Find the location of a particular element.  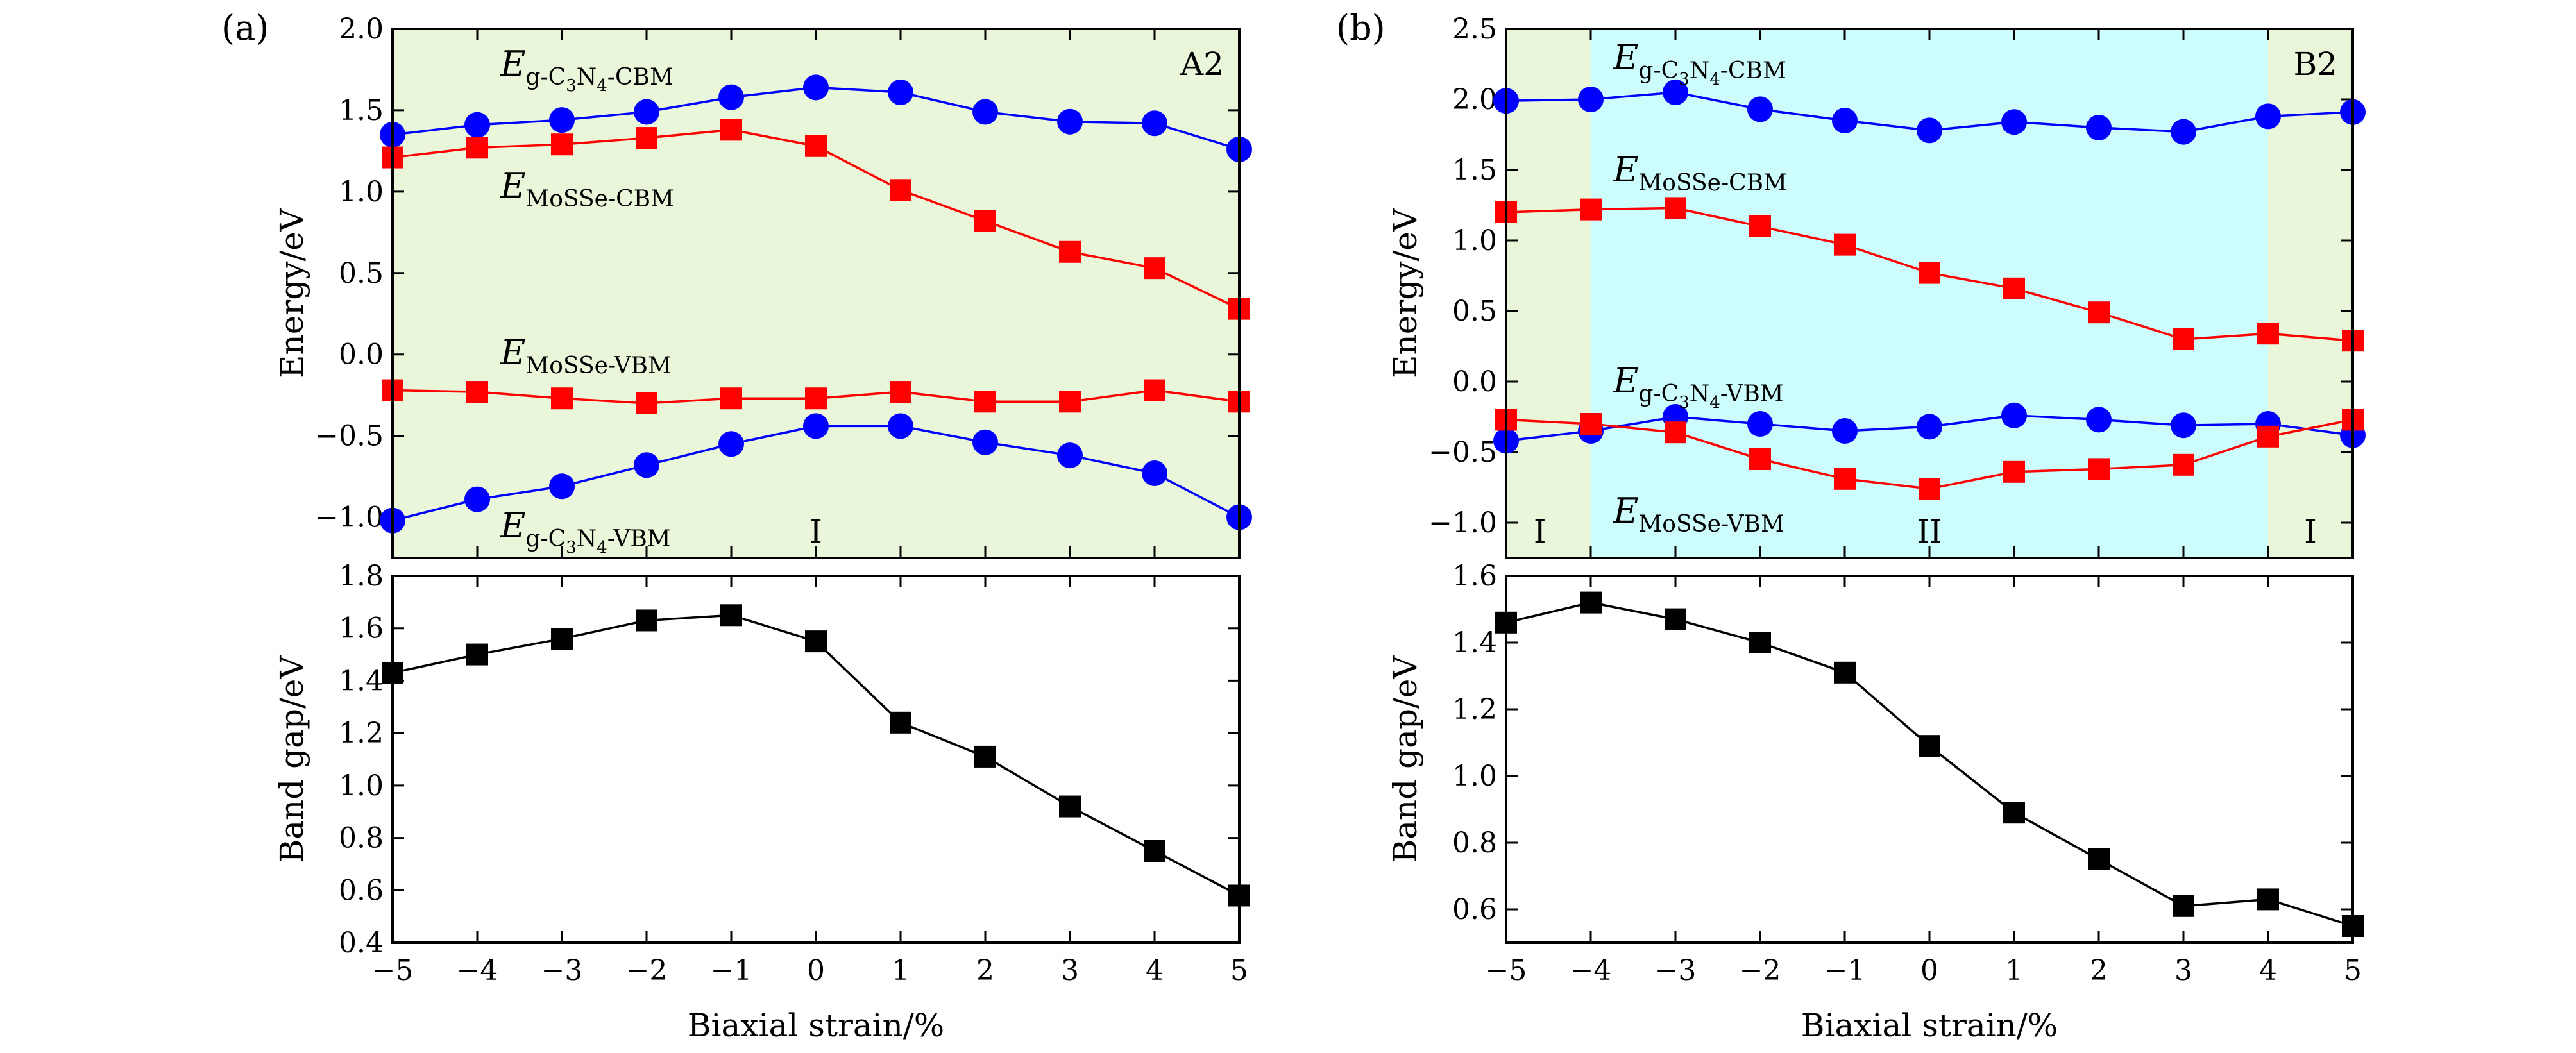

frame-a-bottom is located at coordinates (816, 759).